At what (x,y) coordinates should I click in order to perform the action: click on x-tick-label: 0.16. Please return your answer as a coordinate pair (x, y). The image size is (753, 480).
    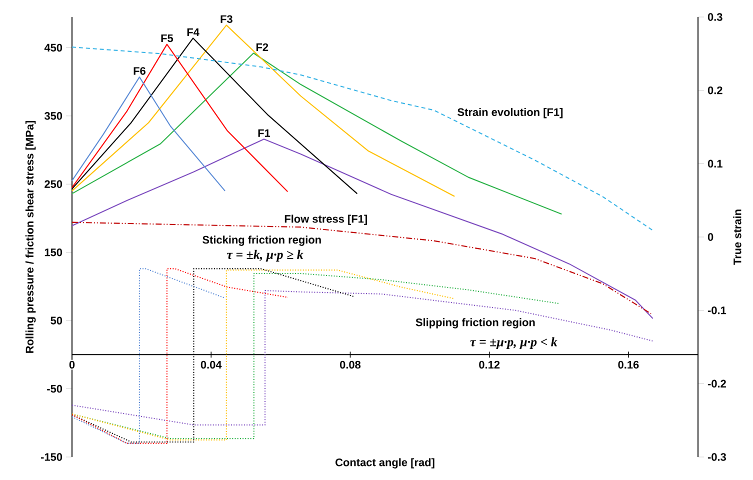
    Looking at the image, I should click on (628, 364).